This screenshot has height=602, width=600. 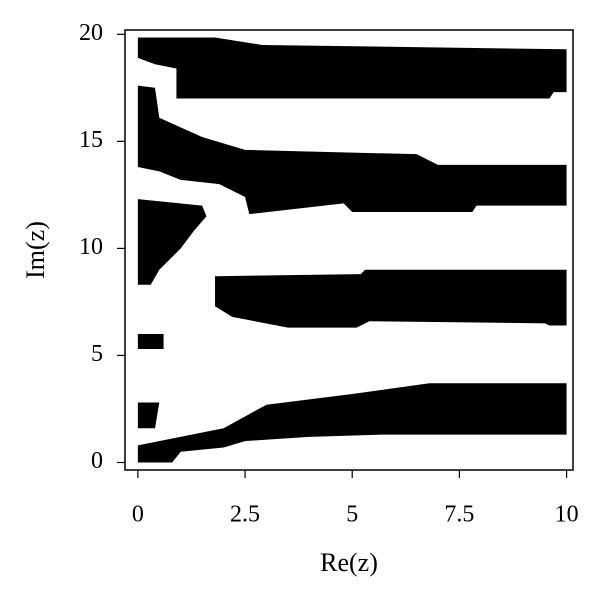 What do you see at coordinates (349, 562) in the screenshot?
I see `x-axis-title: Re(z)` at bounding box center [349, 562].